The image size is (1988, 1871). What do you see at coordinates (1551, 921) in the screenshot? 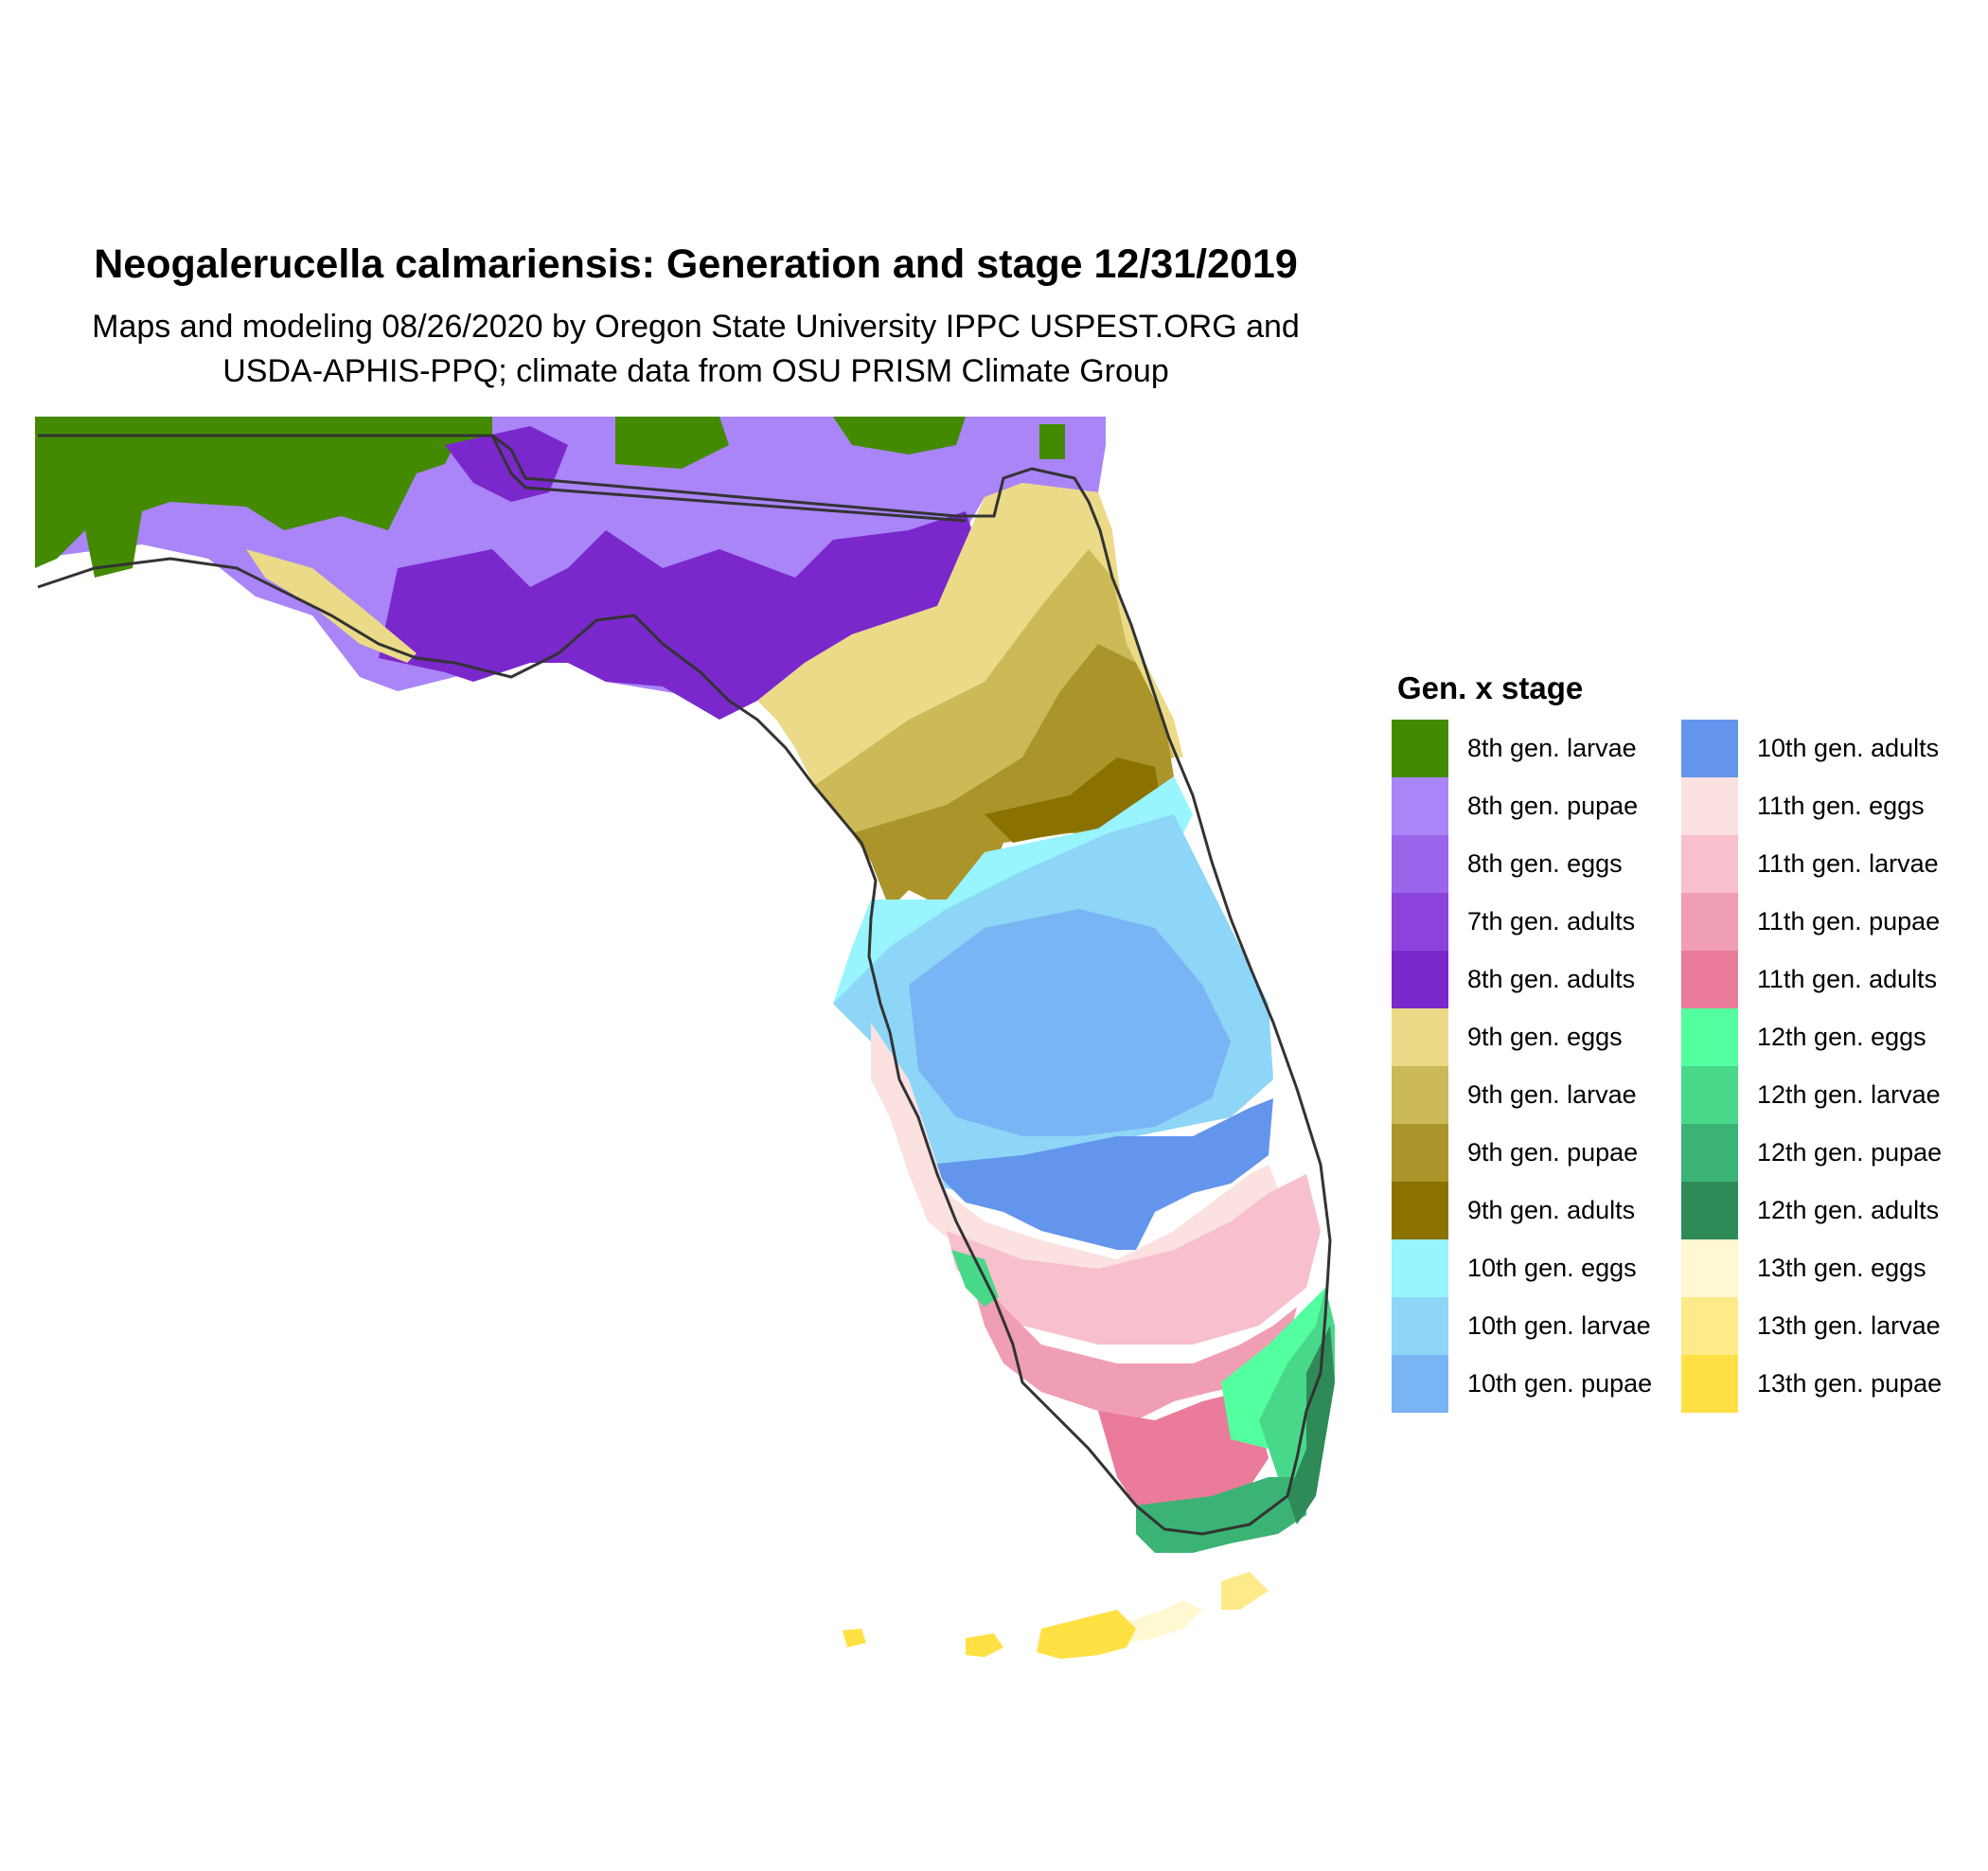
I see `legend-label: 7th gen. adults` at bounding box center [1551, 921].